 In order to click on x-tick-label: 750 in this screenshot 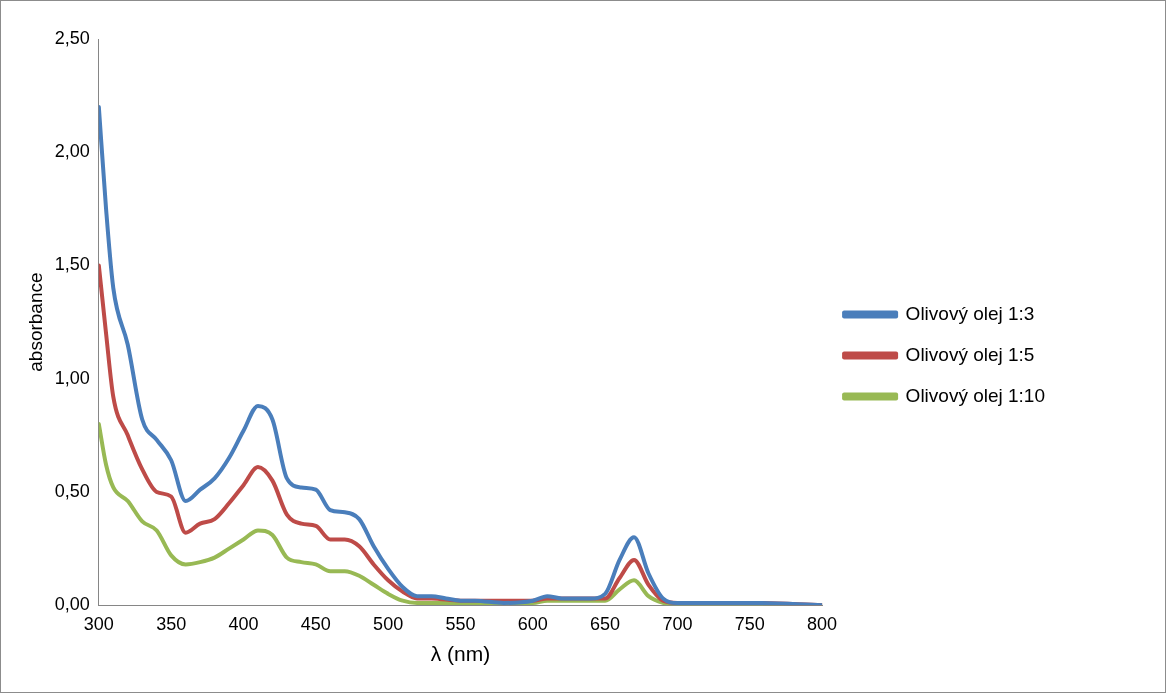, I will do `click(749, 623)`.